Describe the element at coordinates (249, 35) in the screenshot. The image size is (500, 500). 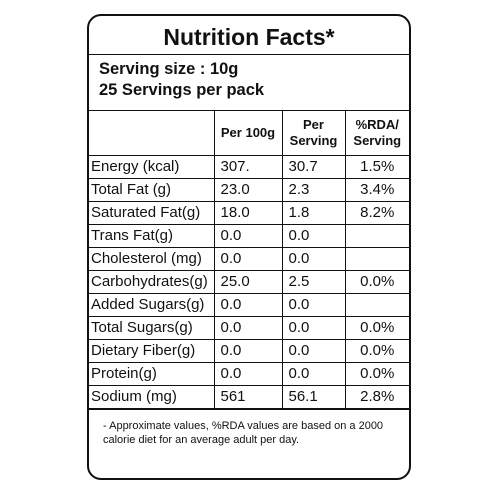
I see `title: Nutrition Facts*` at that location.